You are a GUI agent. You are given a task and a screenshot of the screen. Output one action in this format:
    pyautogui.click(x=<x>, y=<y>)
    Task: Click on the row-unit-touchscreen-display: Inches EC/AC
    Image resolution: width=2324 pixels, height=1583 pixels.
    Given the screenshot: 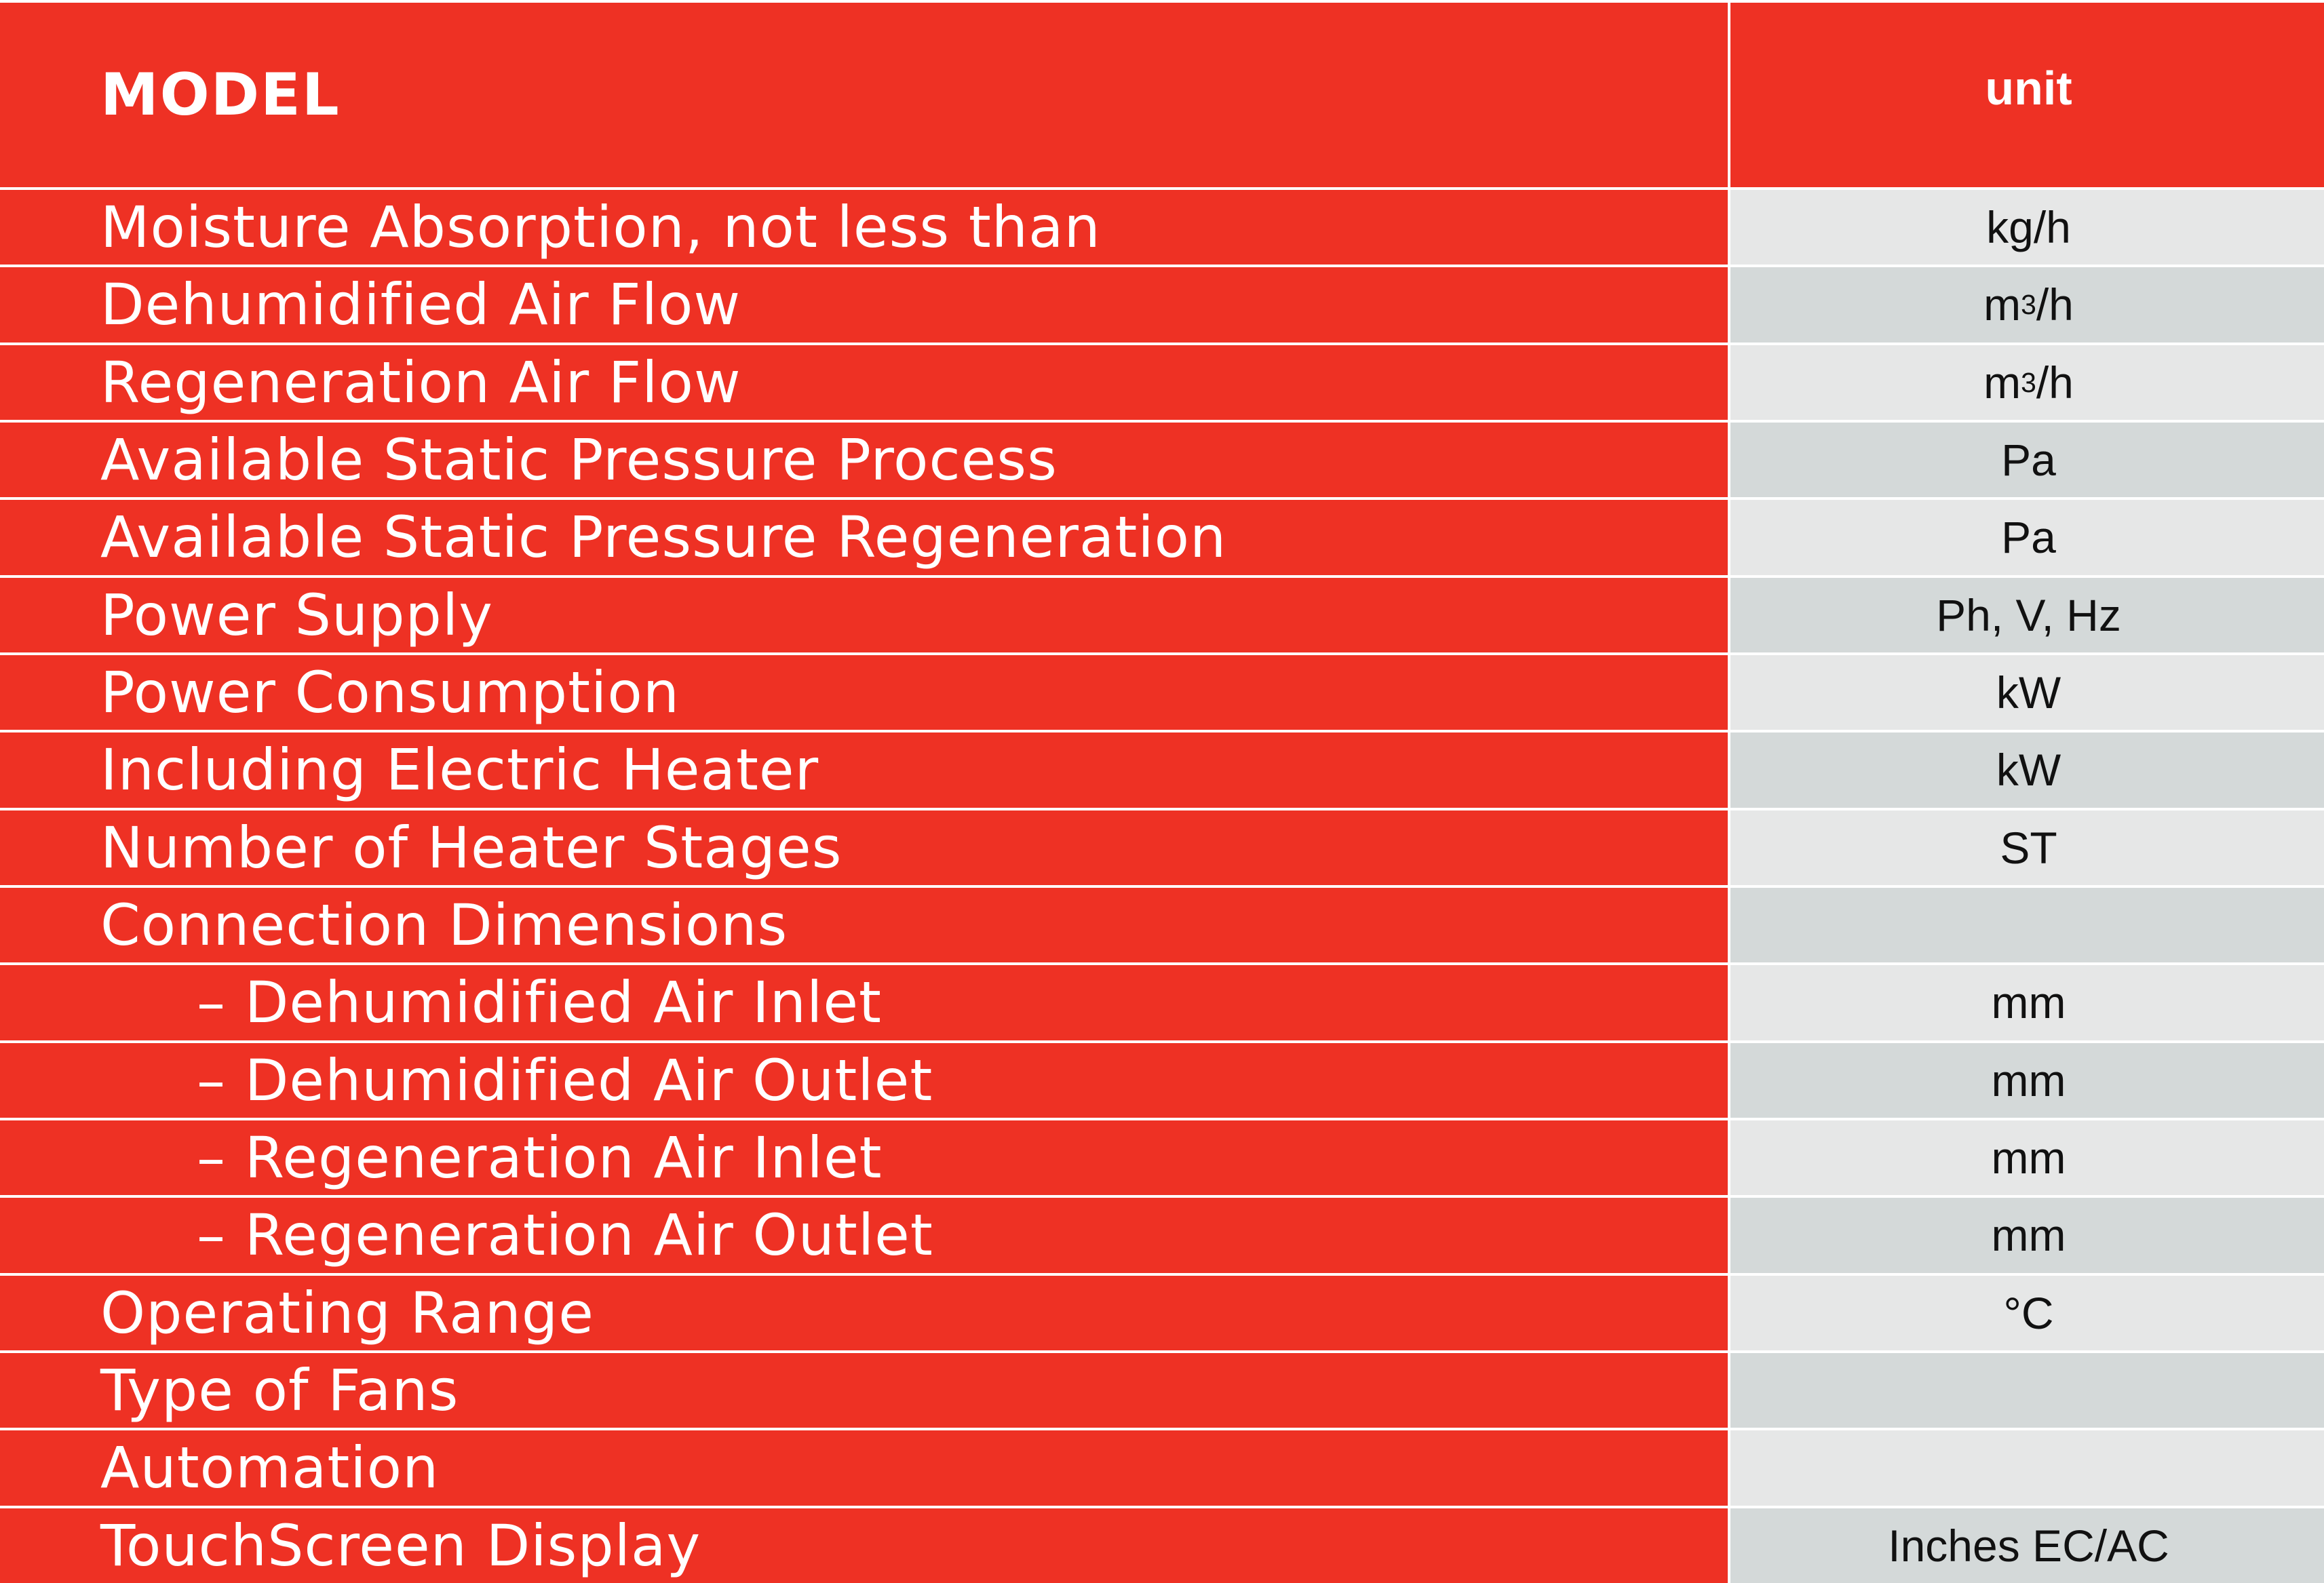 What is the action you would take?
    pyautogui.click(x=2027, y=1546)
    